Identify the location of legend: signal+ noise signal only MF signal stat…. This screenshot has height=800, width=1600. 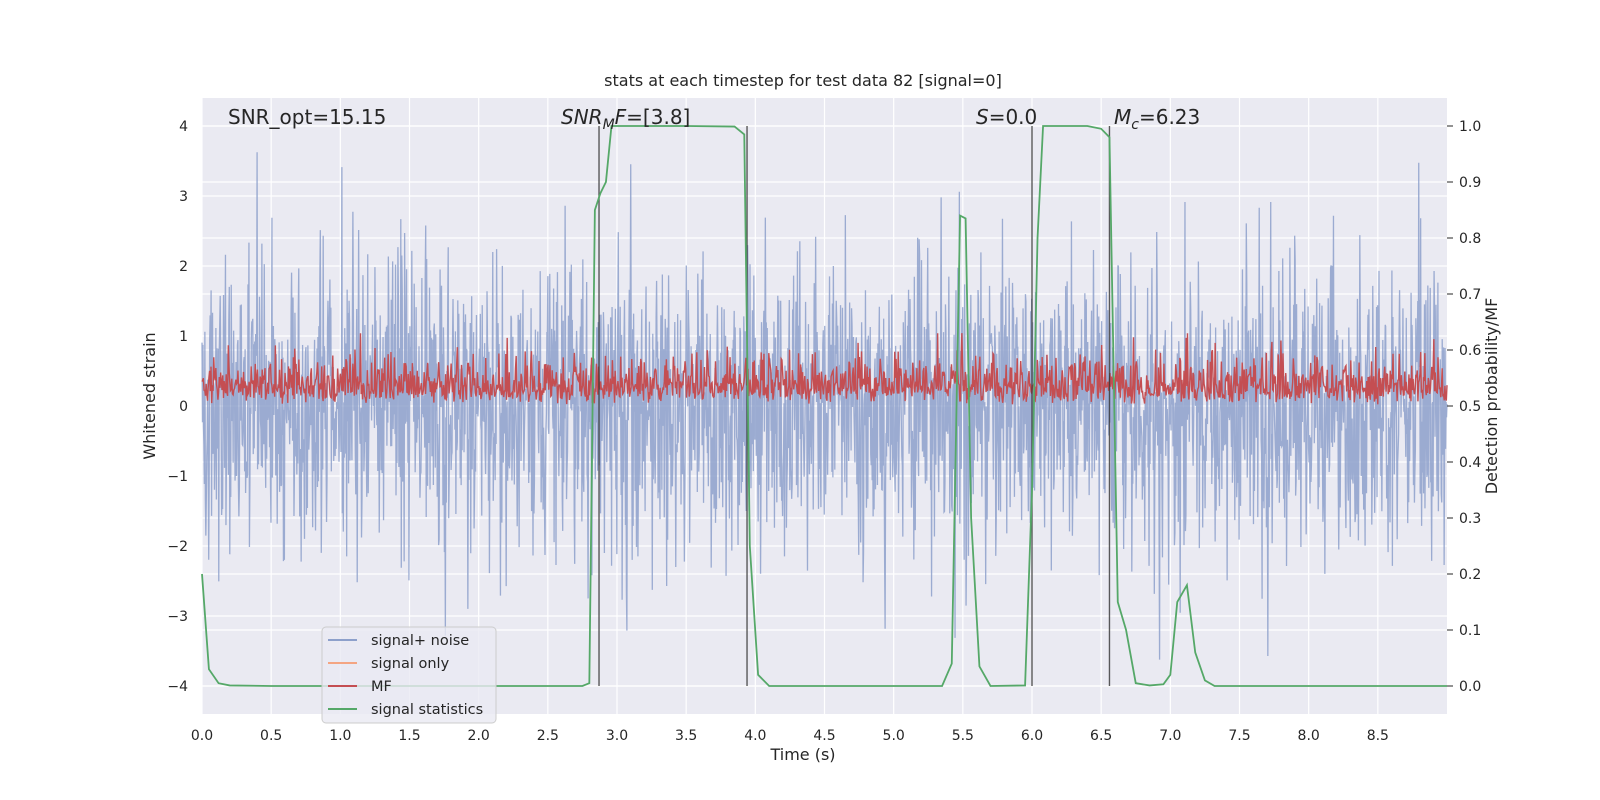
(409, 675).